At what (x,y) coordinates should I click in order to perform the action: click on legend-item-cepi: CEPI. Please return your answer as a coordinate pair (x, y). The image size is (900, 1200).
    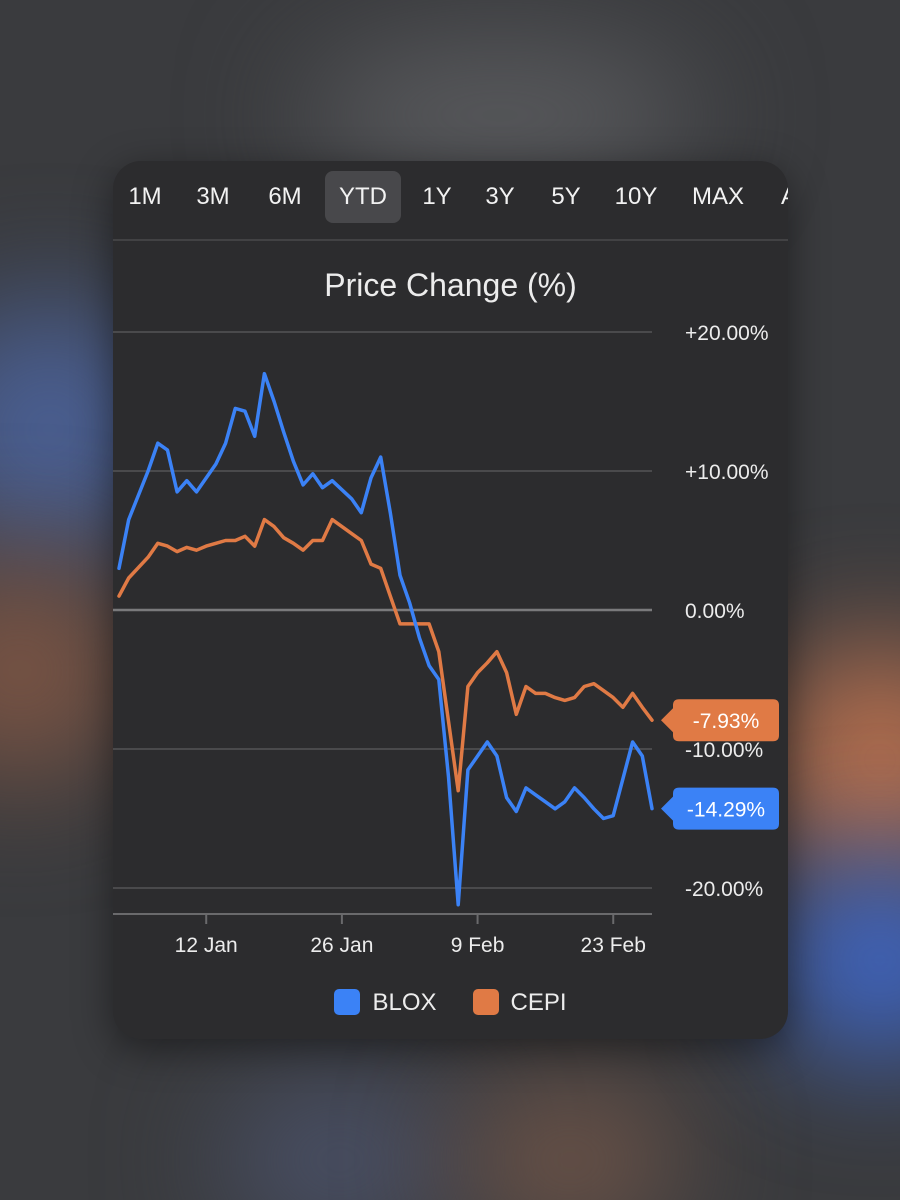
    Looking at the image, I should click on (519, 1003).